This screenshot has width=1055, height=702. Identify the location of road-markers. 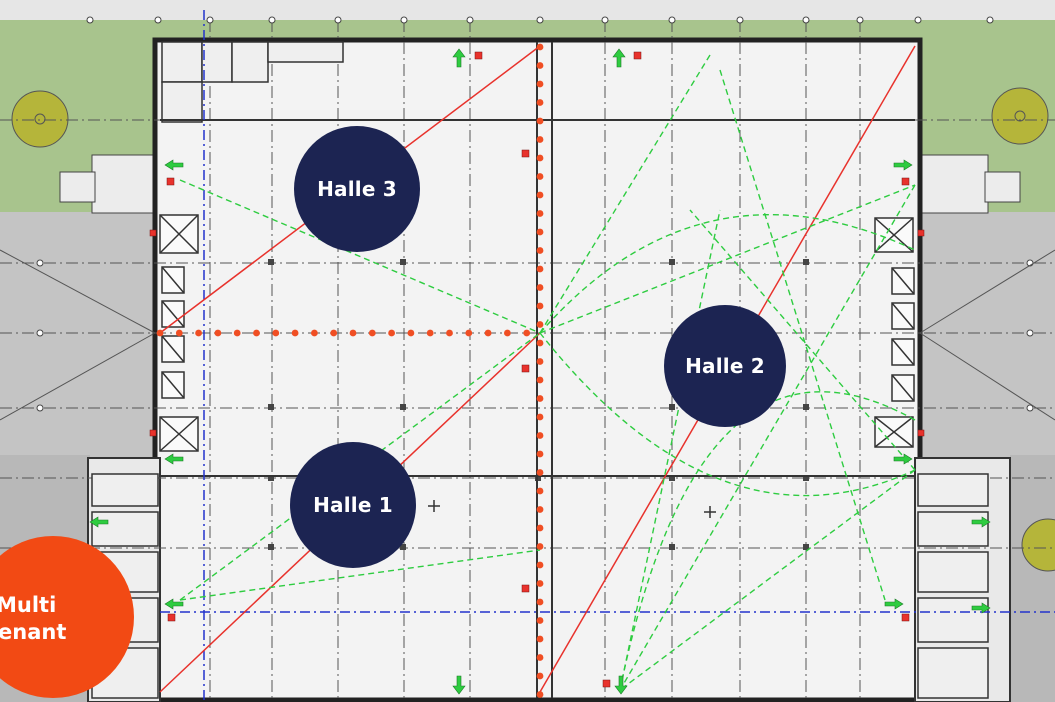
(572, 509).